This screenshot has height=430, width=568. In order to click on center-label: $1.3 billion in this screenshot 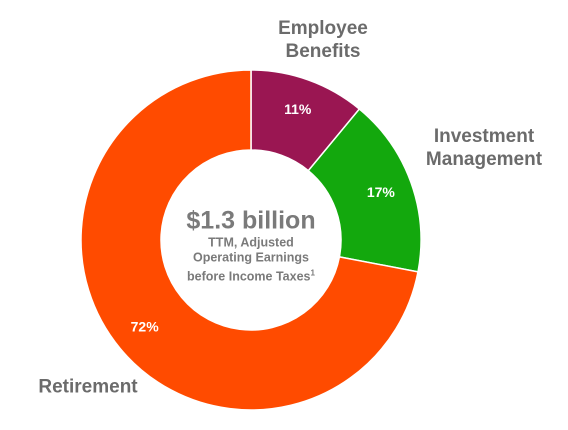, I will do `click(251, 220)`.